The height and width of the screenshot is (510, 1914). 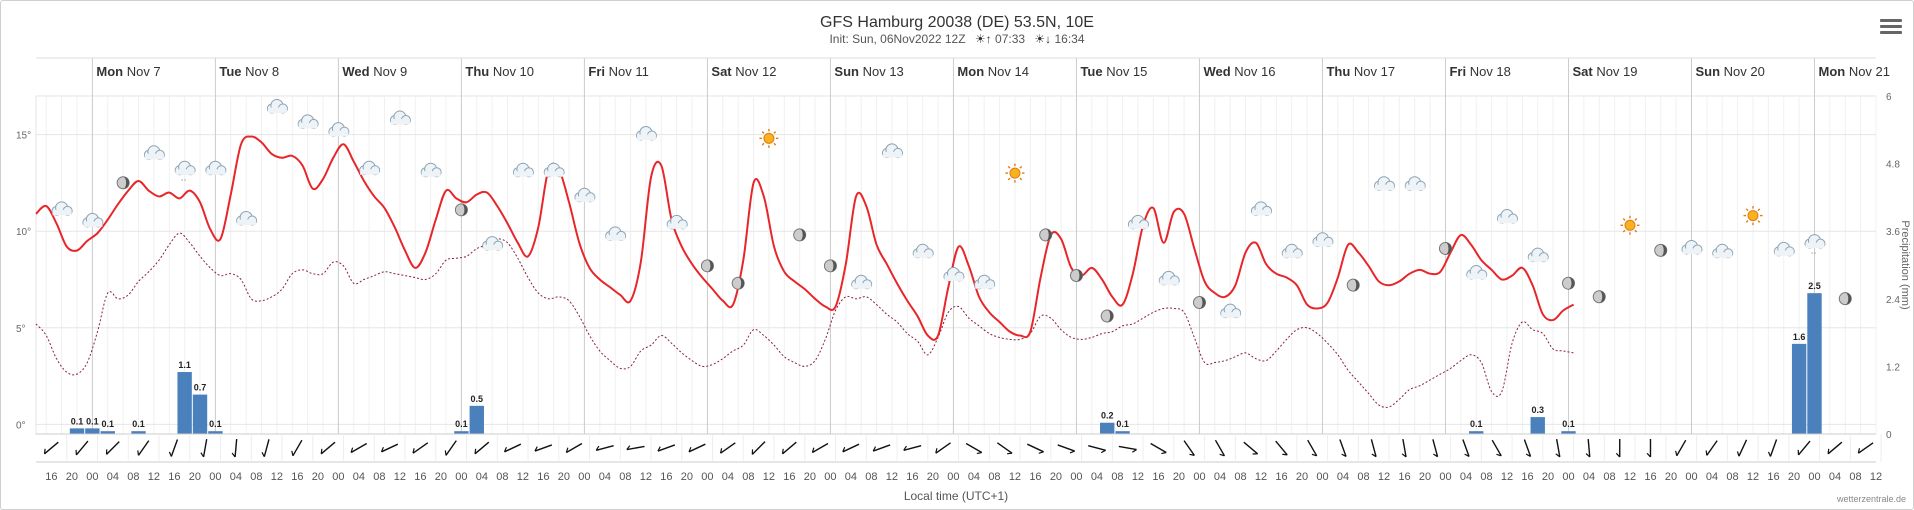 What do you see at coordinates (477, 399) in the screenshot?
I see `precip-label: 0.5` at bounding box center [477, 399].